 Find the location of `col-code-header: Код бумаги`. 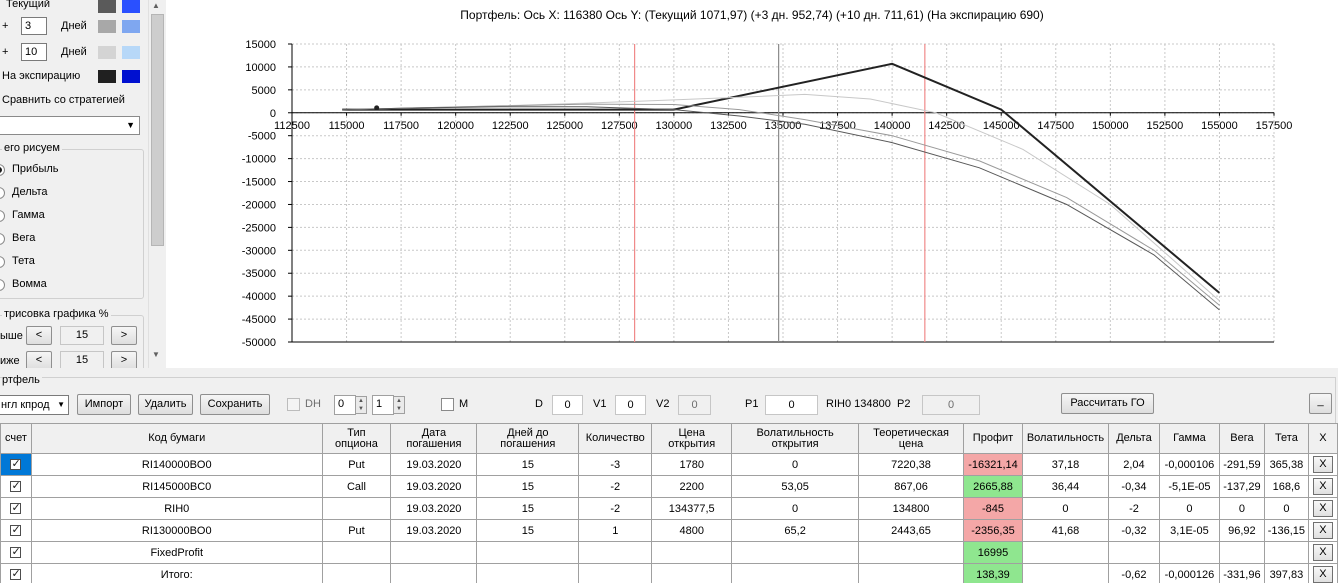

col-code-header: Код бумаги is located at coordinates (176, 438).